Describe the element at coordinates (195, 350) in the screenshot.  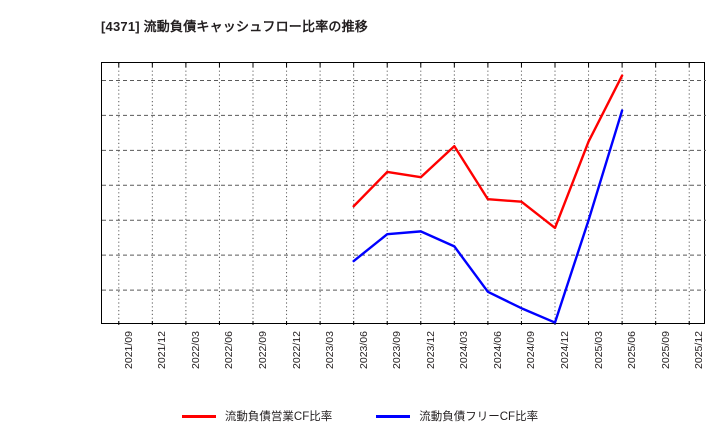
I see `x-axis-tick-label: 2022/03` at that location.